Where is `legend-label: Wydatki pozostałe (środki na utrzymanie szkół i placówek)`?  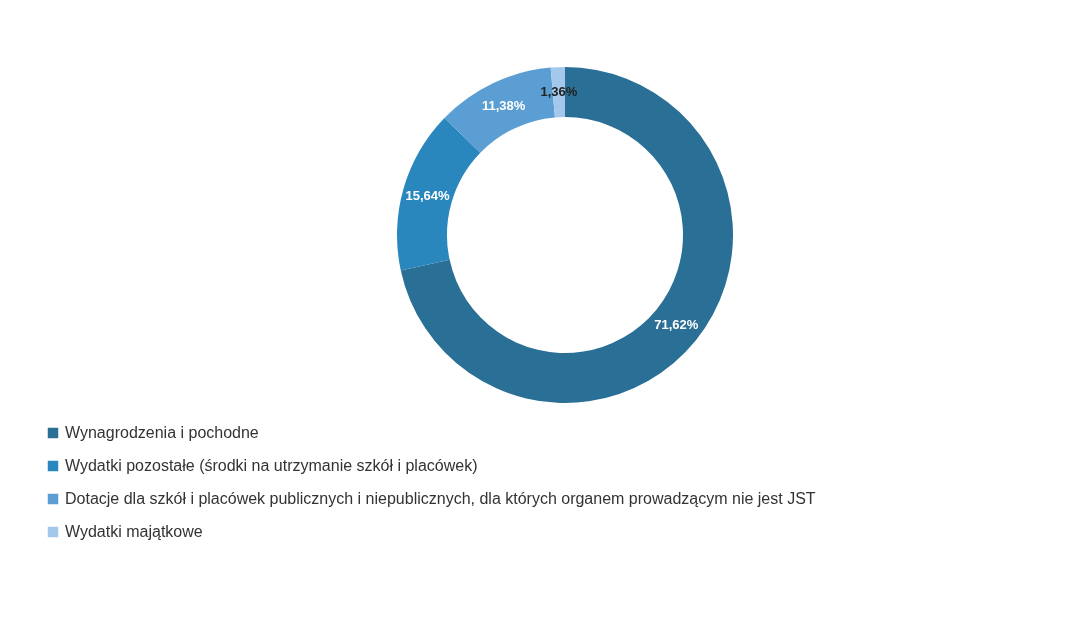 legend-label: Wydatki pozostałe (środki na utrzymanie szkół i placówek) is located at coordinates (271, 465).